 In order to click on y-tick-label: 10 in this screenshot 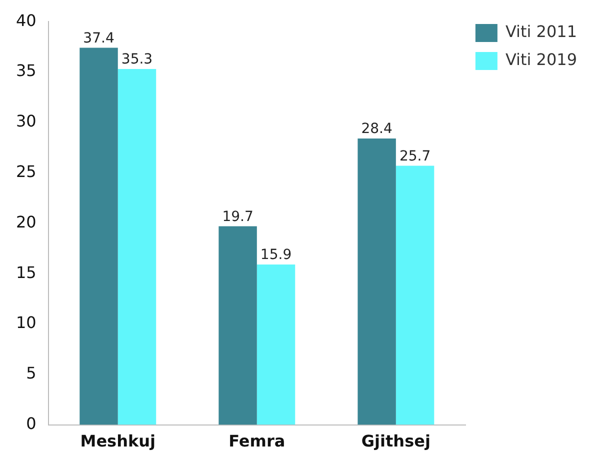, I will do `click(26, 322)`.